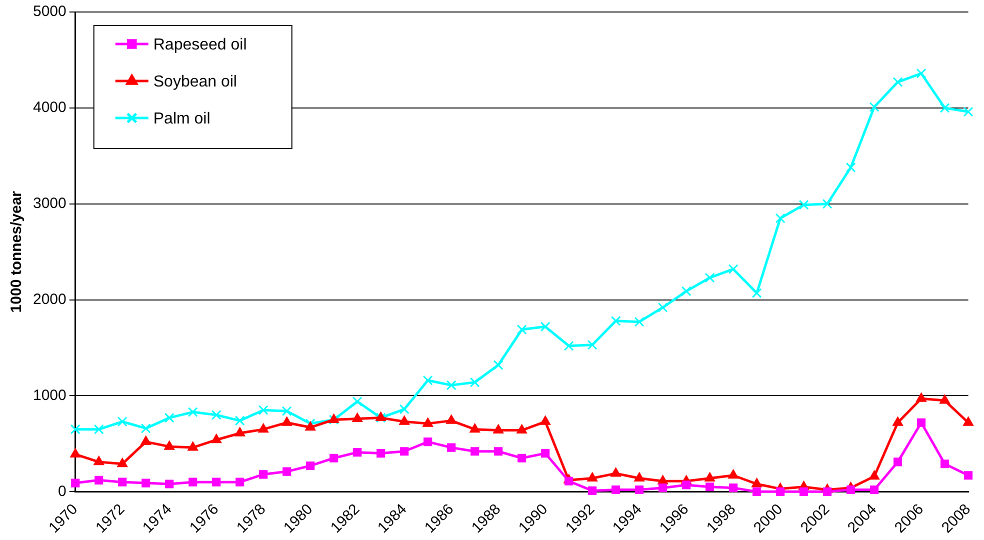 Image resolution: width=984 pixels, height=540 pixels. Describe the element at coordinates (49, 299) in the screenshot. I see `y-tick-label: 2000` at that location.